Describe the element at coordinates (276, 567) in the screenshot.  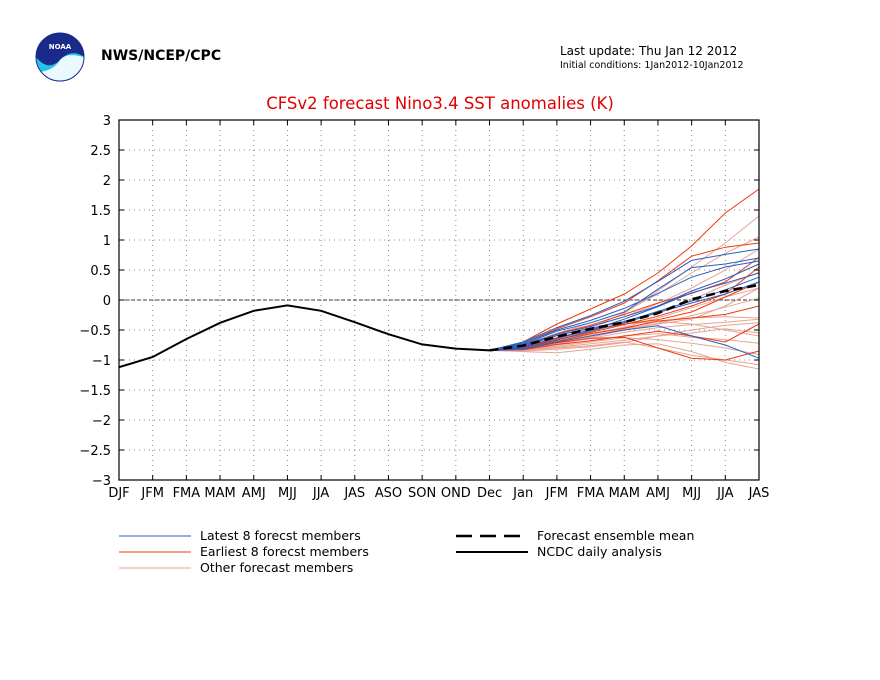
I see `legend-label-other: Other forecast members` at that location.